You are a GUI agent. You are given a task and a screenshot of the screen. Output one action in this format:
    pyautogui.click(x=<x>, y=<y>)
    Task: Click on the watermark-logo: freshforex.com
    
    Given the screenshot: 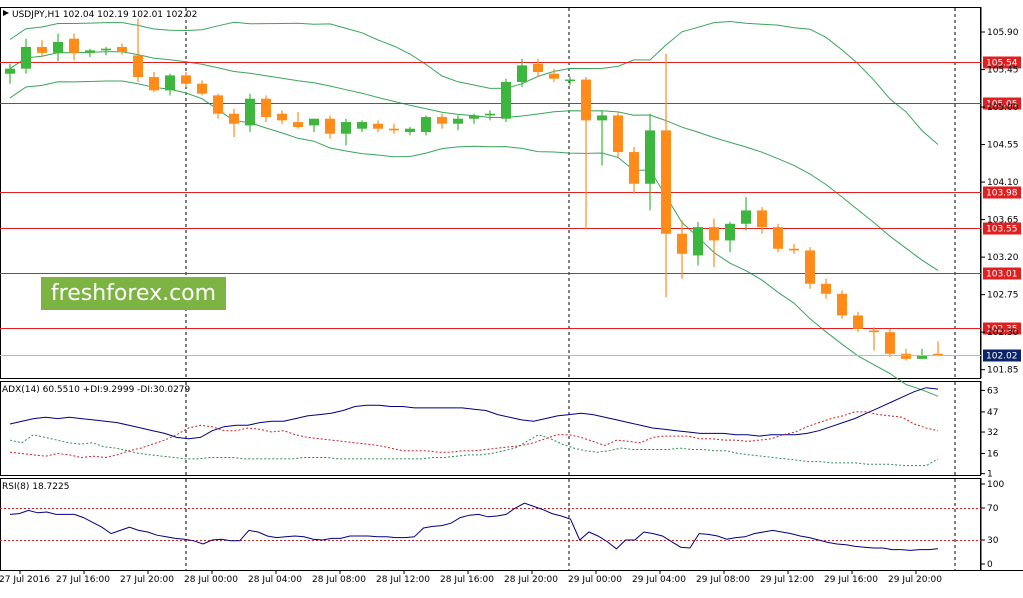 What is the action you would take?
    pyautogui.click(x=133, y=293)
    